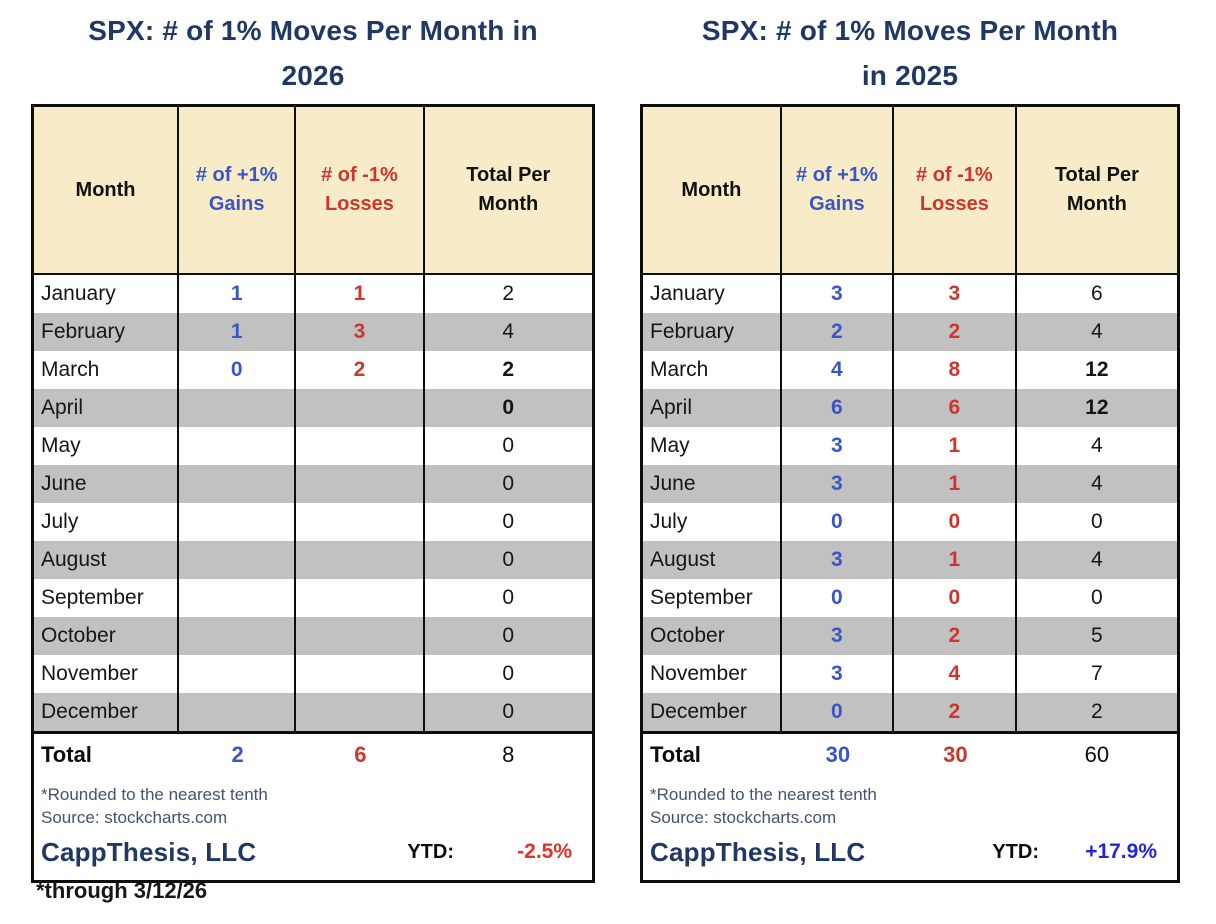 This screenshot has width=1216, height=924. What do you see at coordinates (910, 56) in the screenshot?
I see `table-title-2025: SPX: # of 1% Moves Per Month in 2025` at bounding box center [910, 56].